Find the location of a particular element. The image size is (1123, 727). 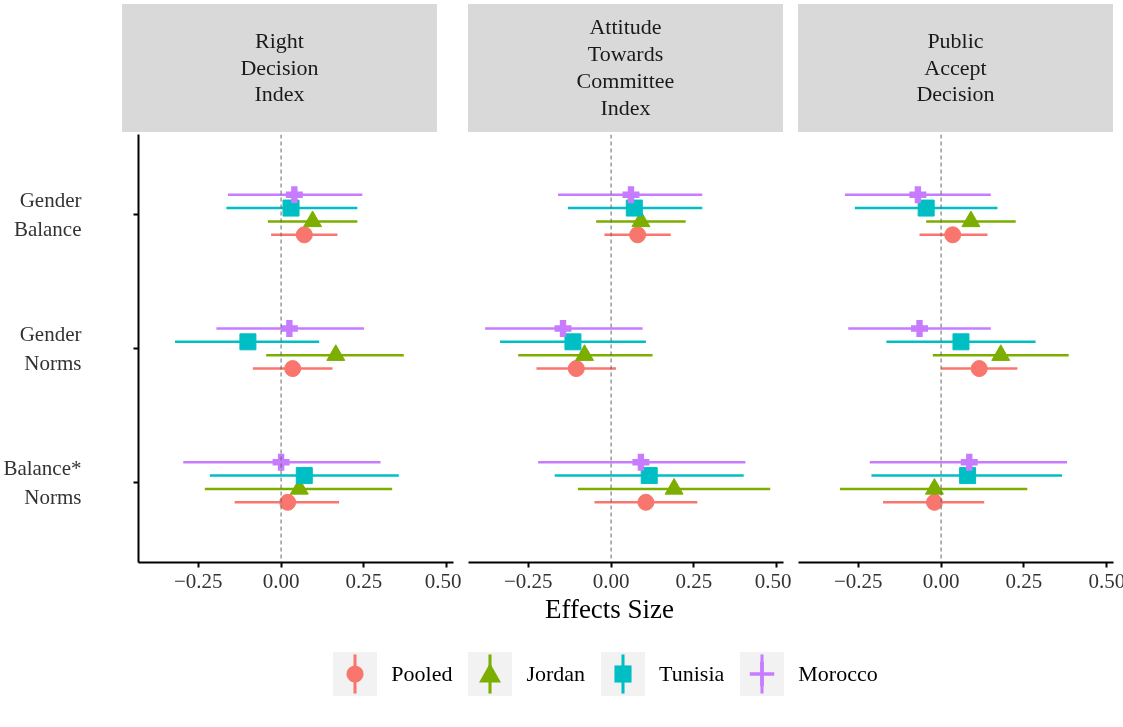

y-tick-label: Gender Balance is located at coordinates (47, 215).